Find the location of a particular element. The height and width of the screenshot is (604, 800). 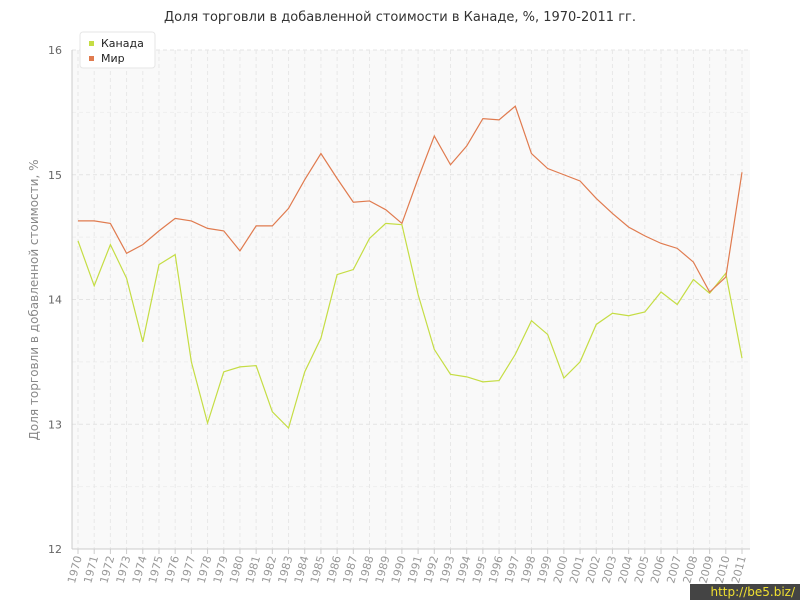

legend-box is located at coordinates (117, 50).